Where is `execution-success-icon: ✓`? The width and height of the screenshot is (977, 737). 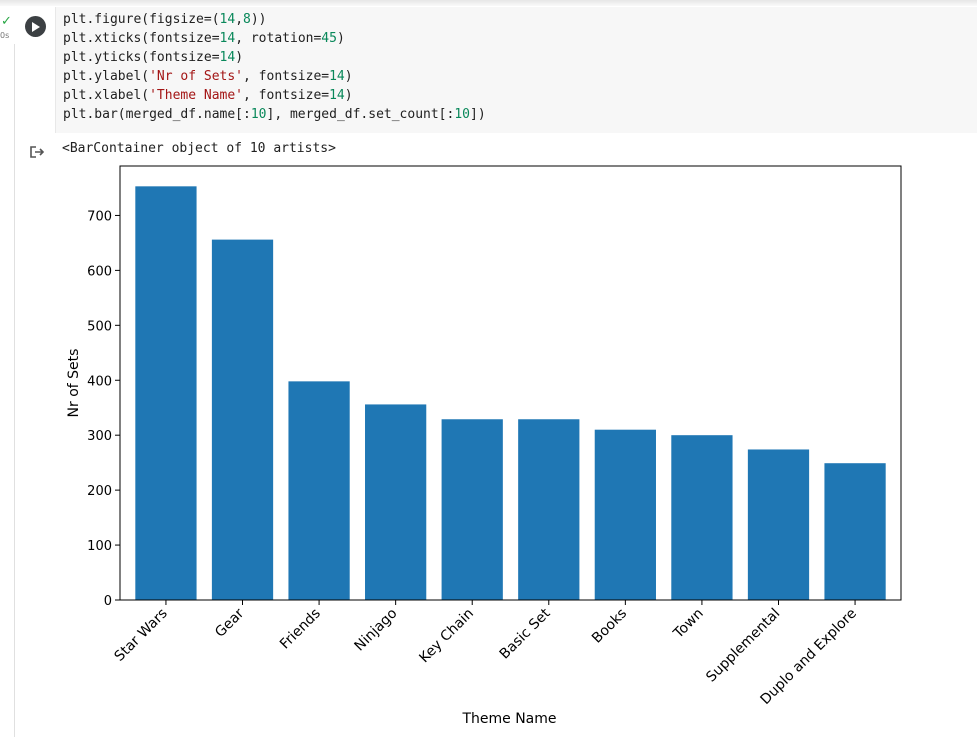
execution-success-icon: ✓ is located at coordinates (6, 21).